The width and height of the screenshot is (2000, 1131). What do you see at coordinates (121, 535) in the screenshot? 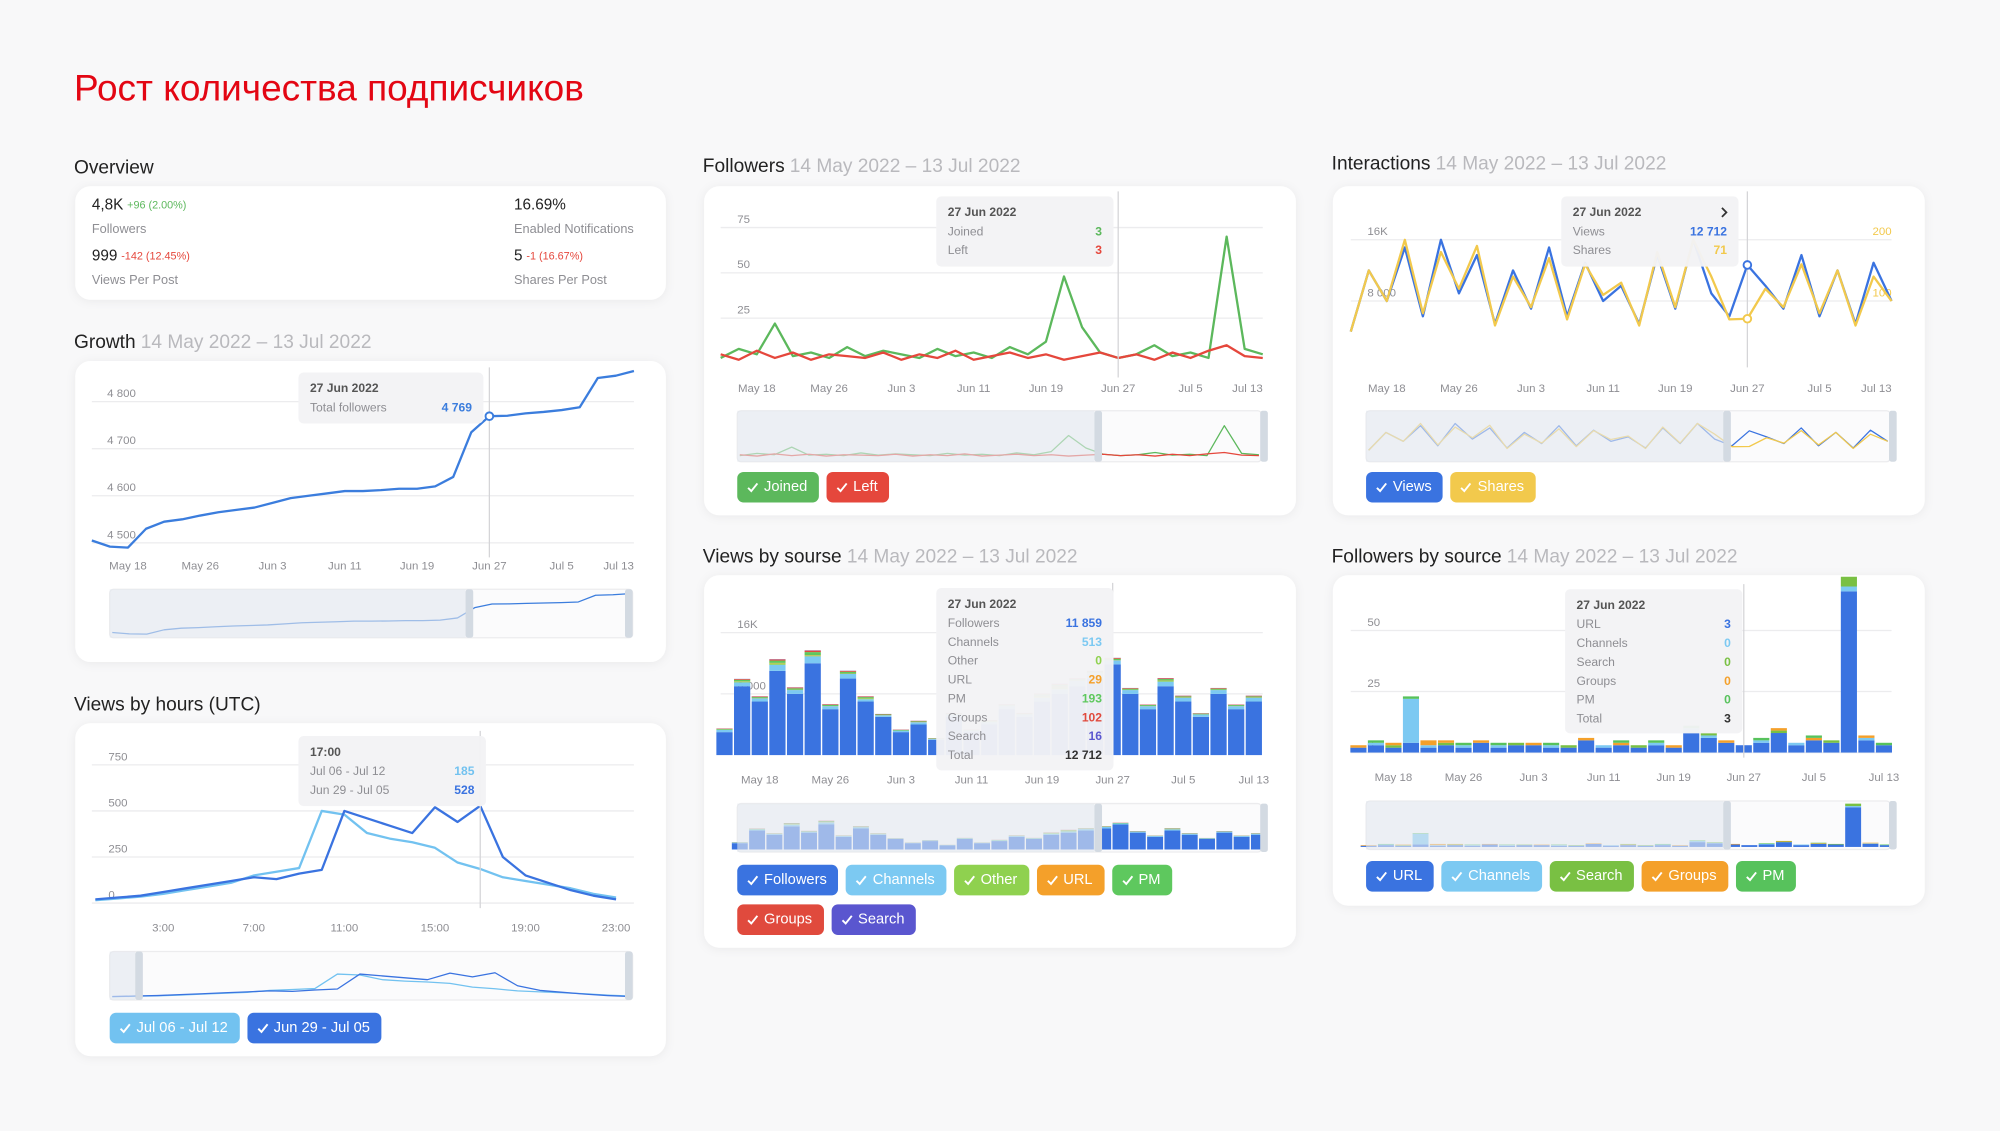
I see `y-tick-label: 4 500` at bounding box center [121, 535].